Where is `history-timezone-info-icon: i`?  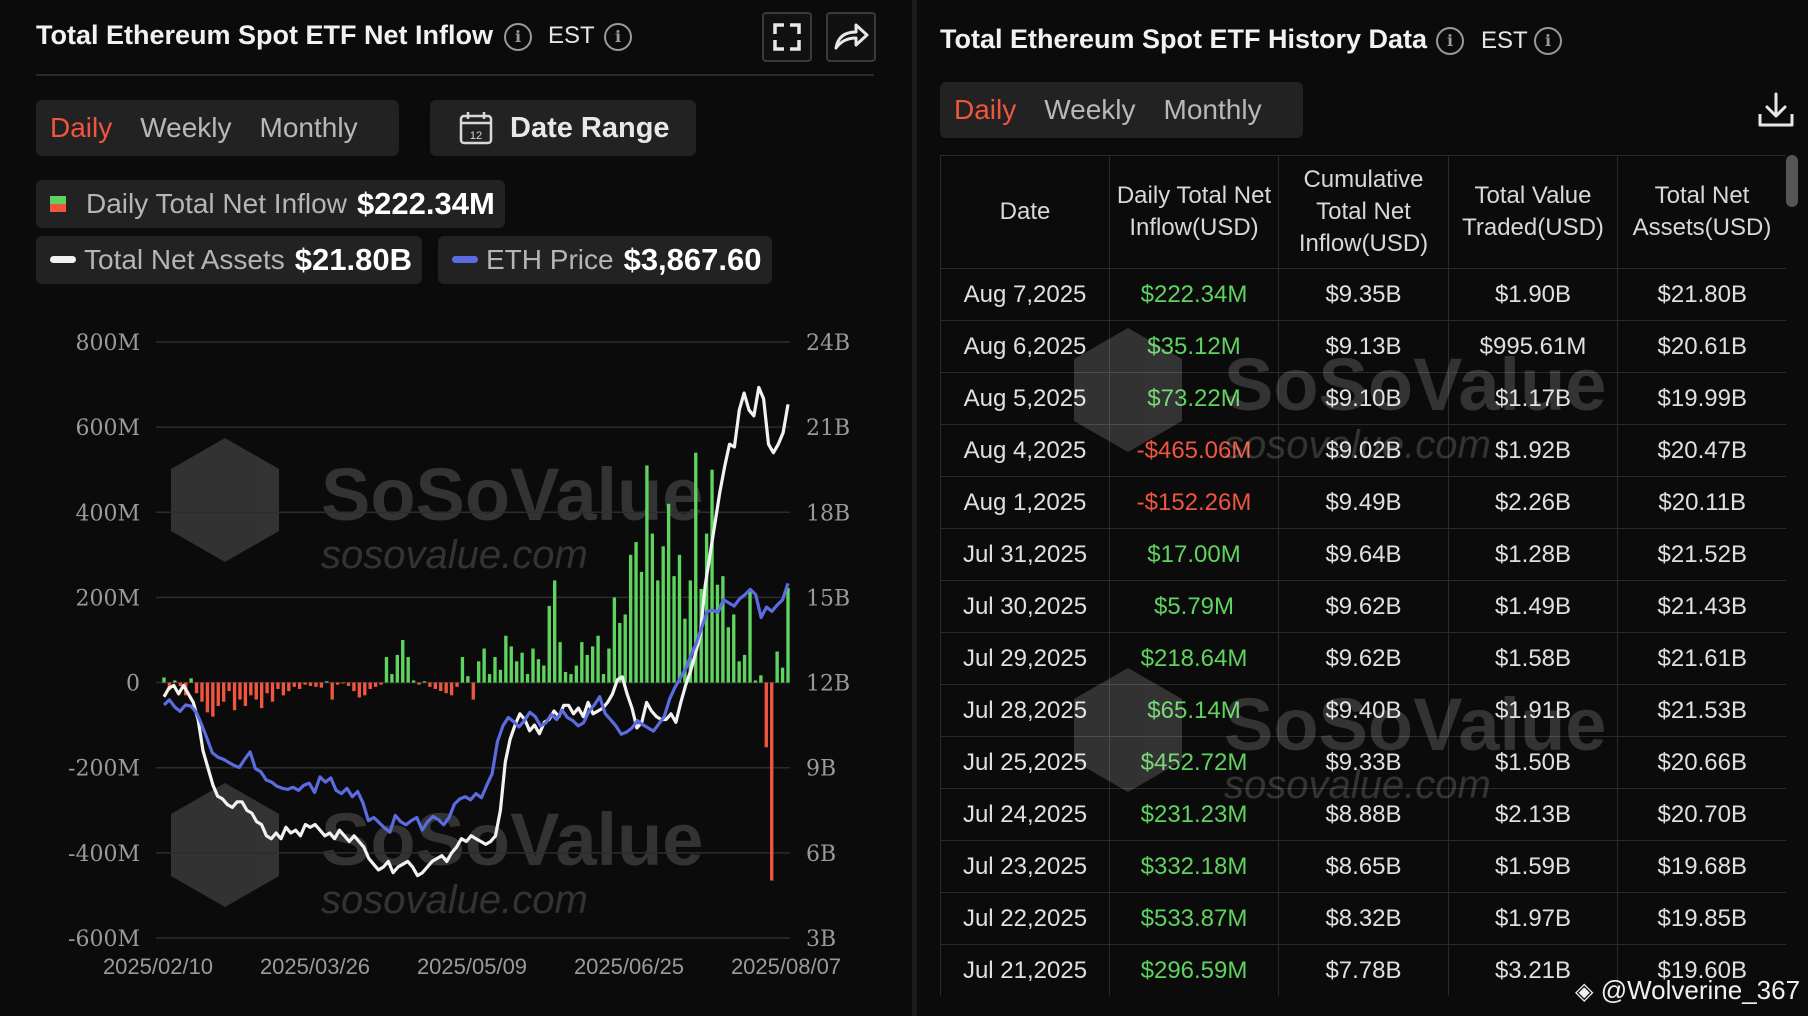 history-timezone-info-icon: i is located at coordinates (1548, 41).